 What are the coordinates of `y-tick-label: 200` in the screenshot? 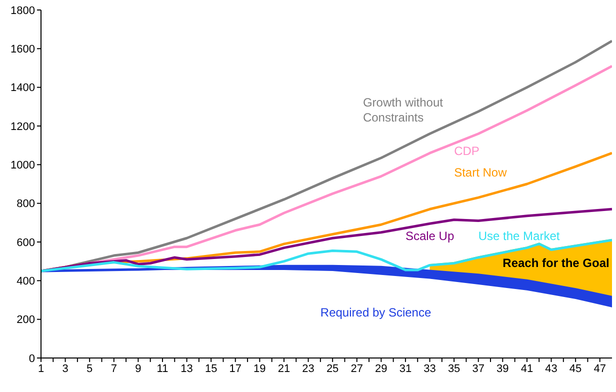 It's located at (25, 320).